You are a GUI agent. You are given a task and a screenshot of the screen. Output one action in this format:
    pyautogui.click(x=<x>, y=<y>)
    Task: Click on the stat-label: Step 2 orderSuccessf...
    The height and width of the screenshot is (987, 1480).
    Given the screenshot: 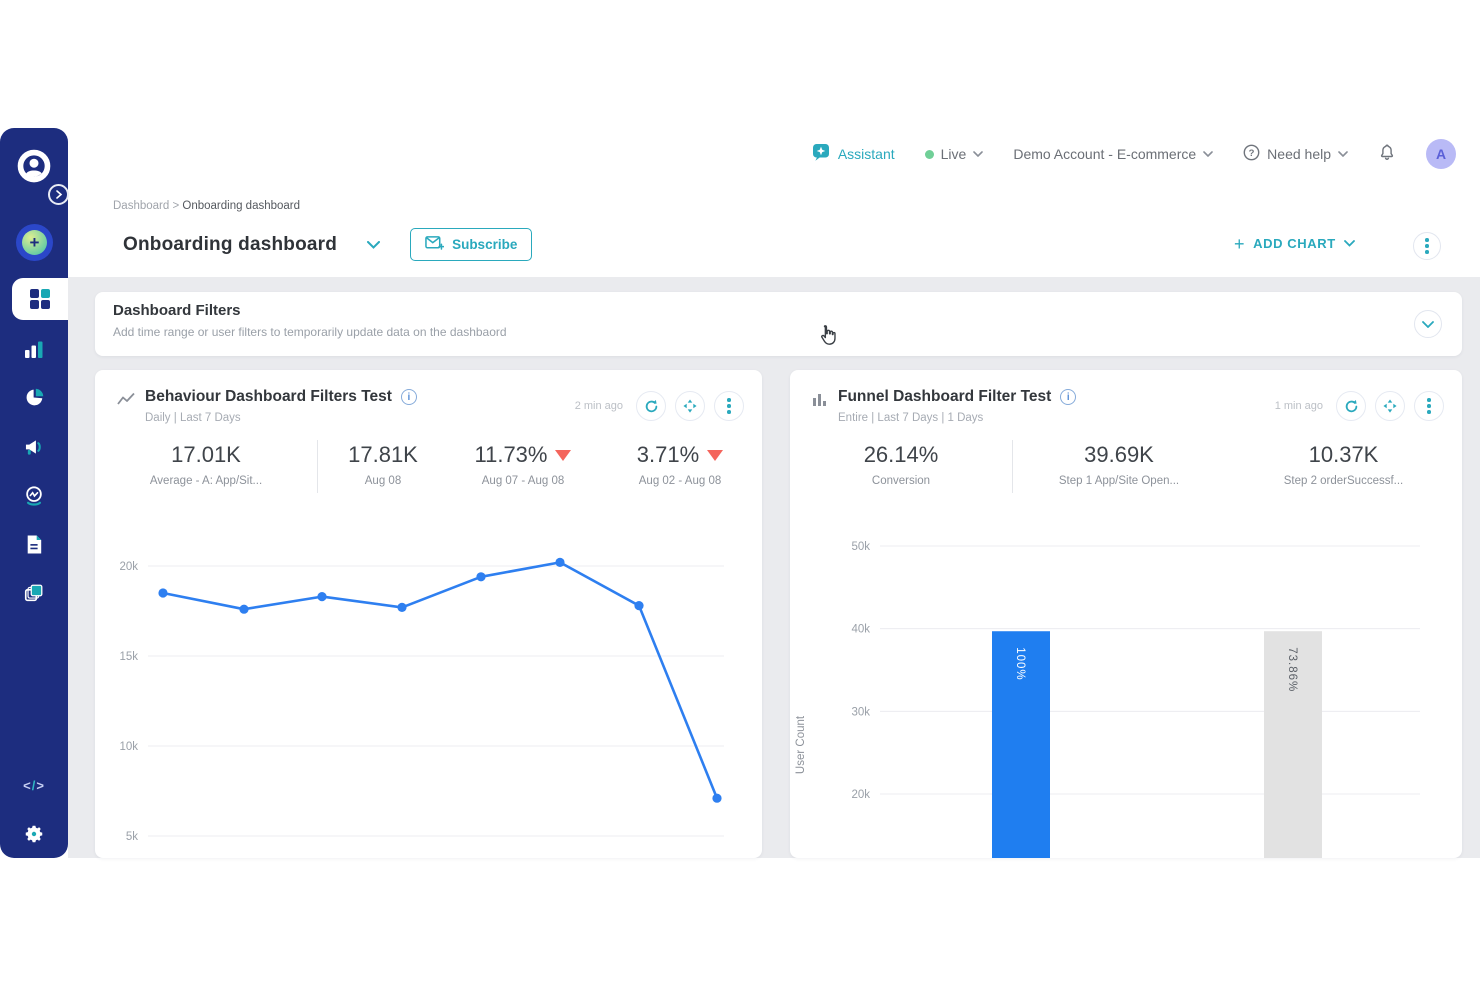 What is the action you would take?
    pyautogui.click(x=1343, y=481)
    